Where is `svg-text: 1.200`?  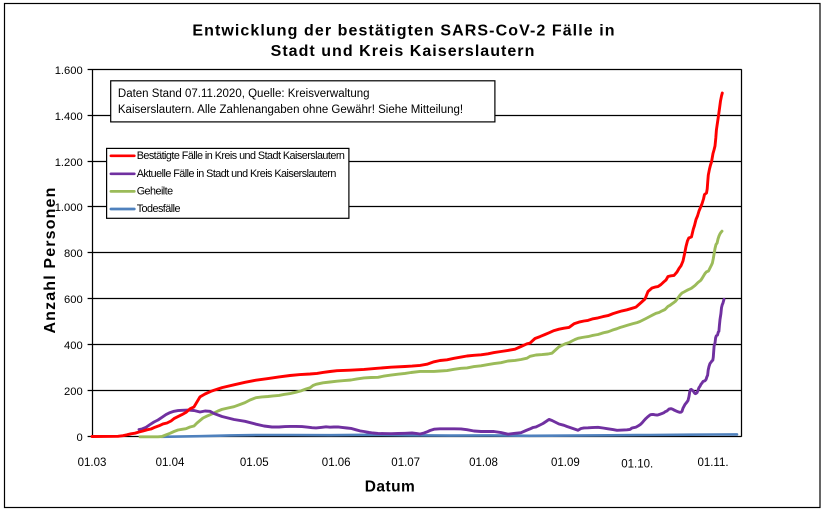
svg-text: 1.200 is located at coordinates (69, 163).